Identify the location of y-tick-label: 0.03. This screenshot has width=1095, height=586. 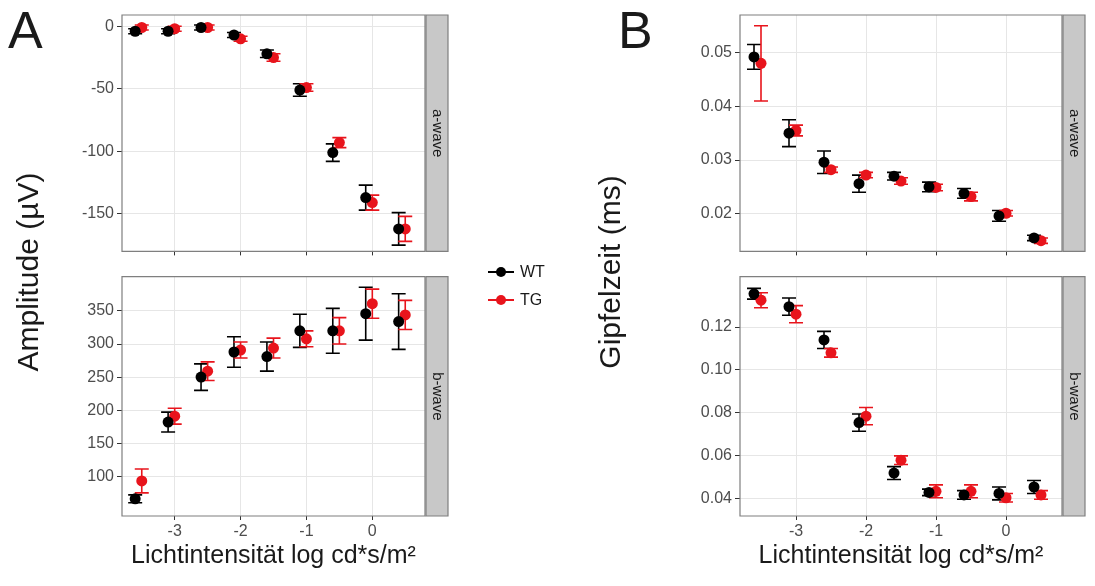
(716, 159).